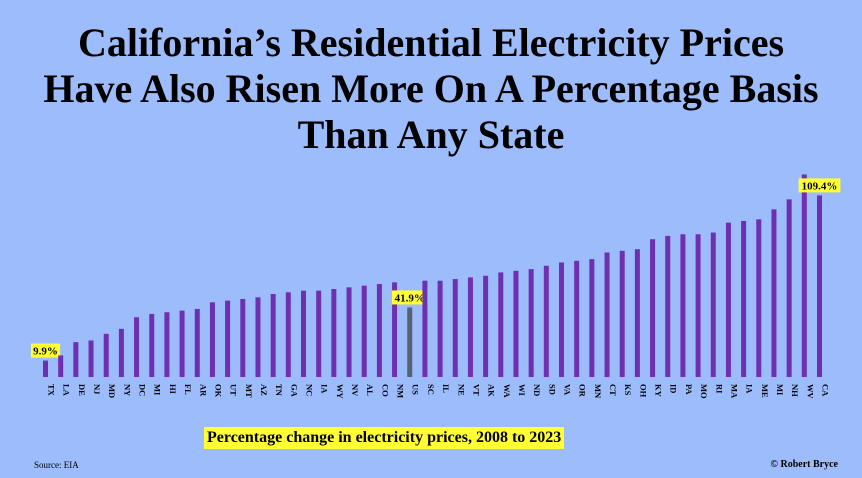  What do you see at coordinates (203, 390) in the screenshot?
I see `tick-label-ar-10: AR` at bounding box center [203, 390].